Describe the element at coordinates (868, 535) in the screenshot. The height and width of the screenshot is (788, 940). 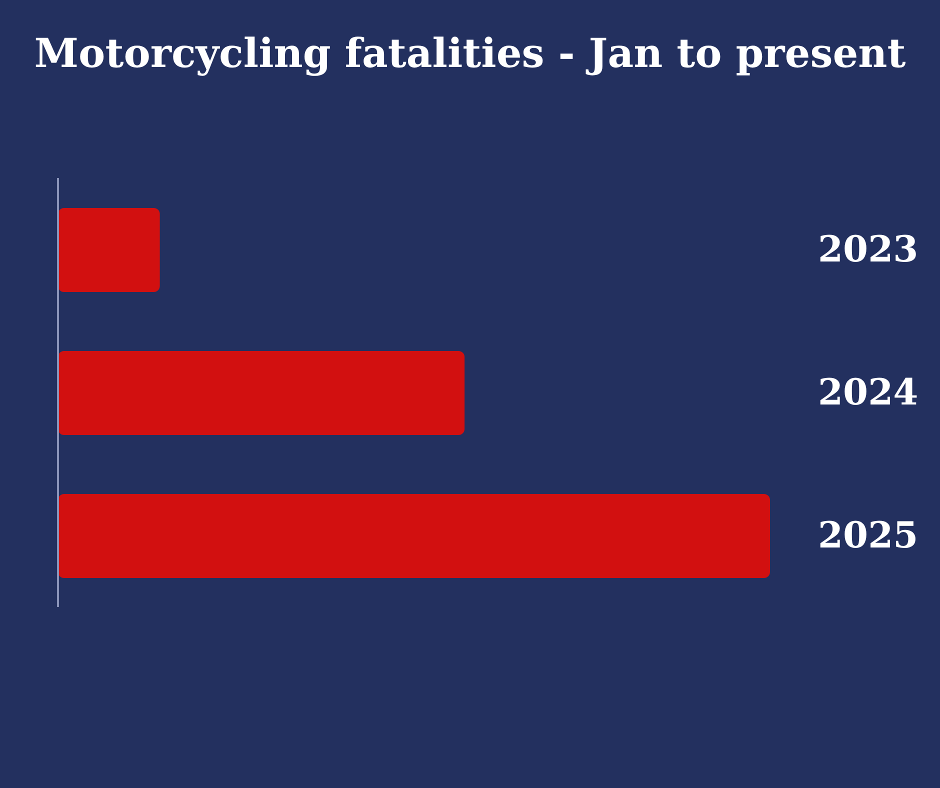
I see `y-tick-label: 2025` at that location.